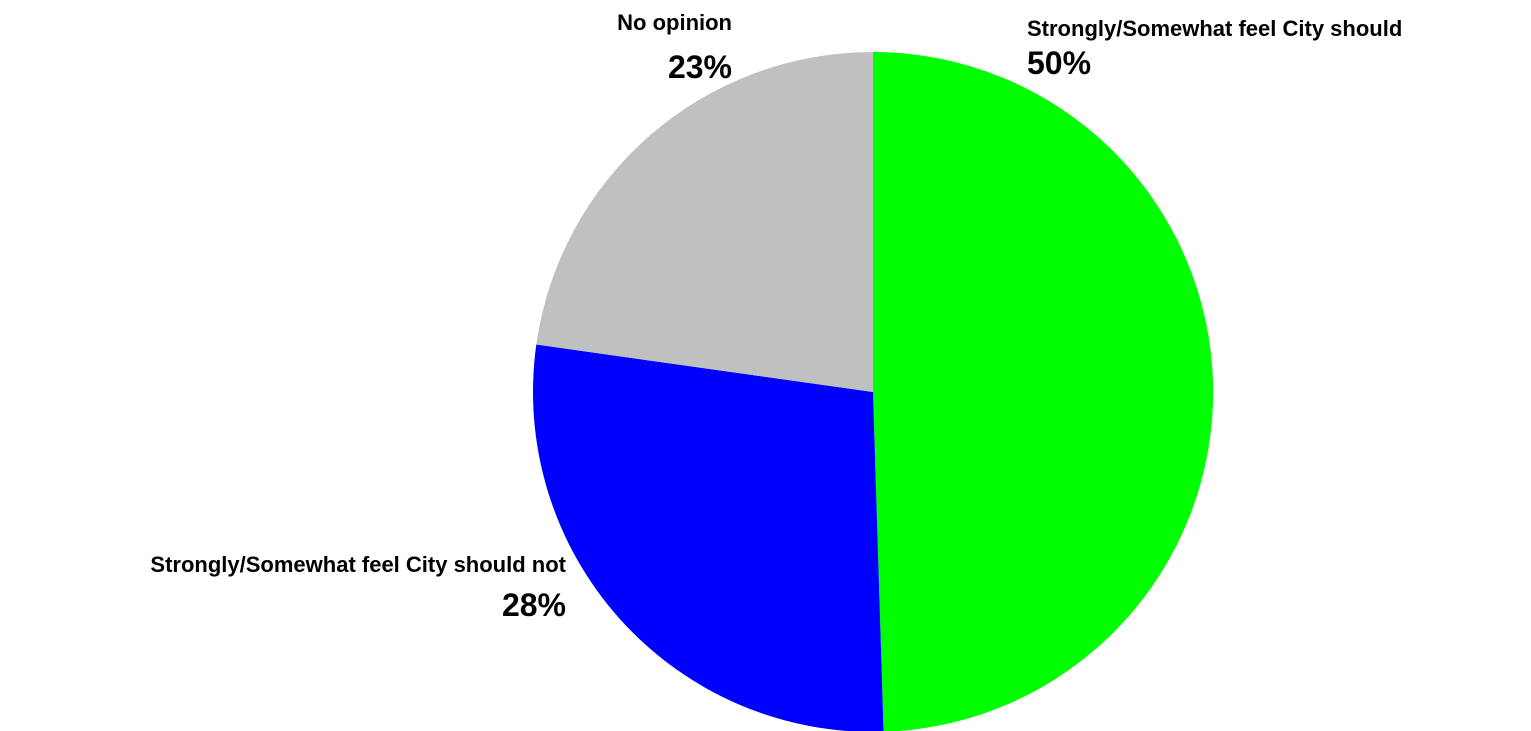 The height and width of the screenshot is (731, 1531). What do you see at coordinates (700, 67) in the screenshot?
I see `slice-value-no-opinion: 23%` at bounding box center [700, 67].